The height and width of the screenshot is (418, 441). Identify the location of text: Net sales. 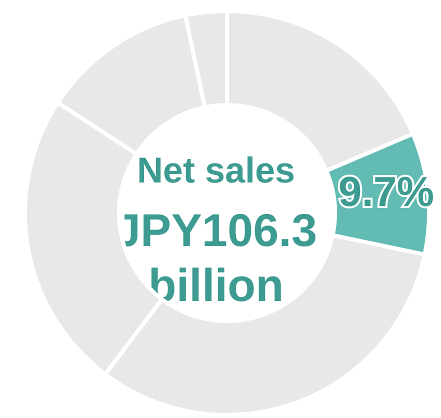
(216, 170).